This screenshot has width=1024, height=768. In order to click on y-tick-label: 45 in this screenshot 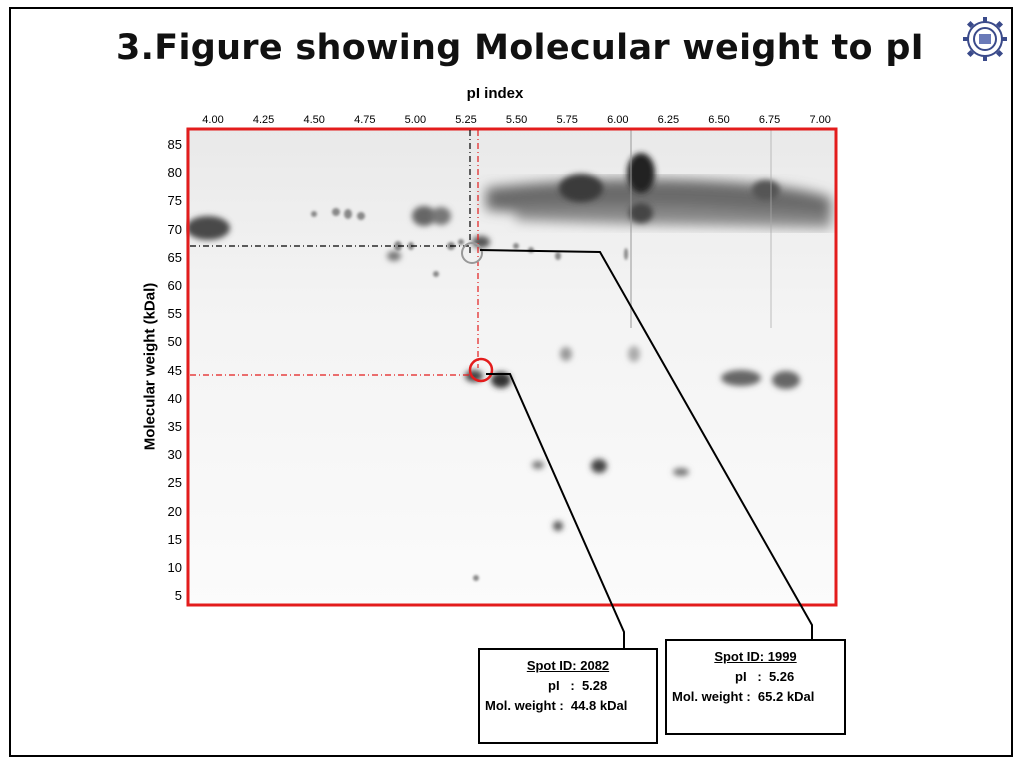, I will do `click(174, 370)`.